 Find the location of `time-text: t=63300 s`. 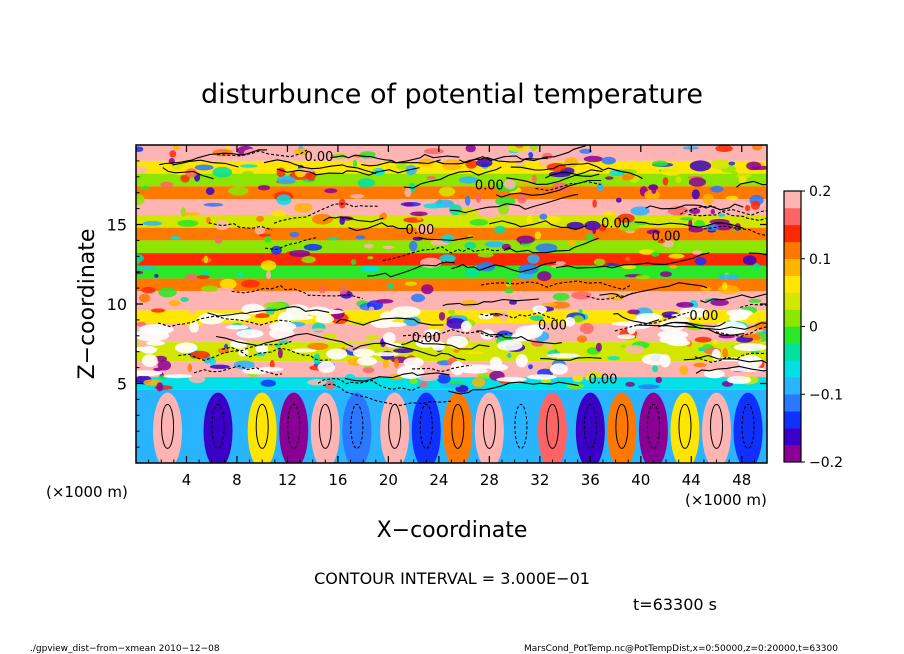

time-text: t=63300 s is located at coordinates (675, 604).